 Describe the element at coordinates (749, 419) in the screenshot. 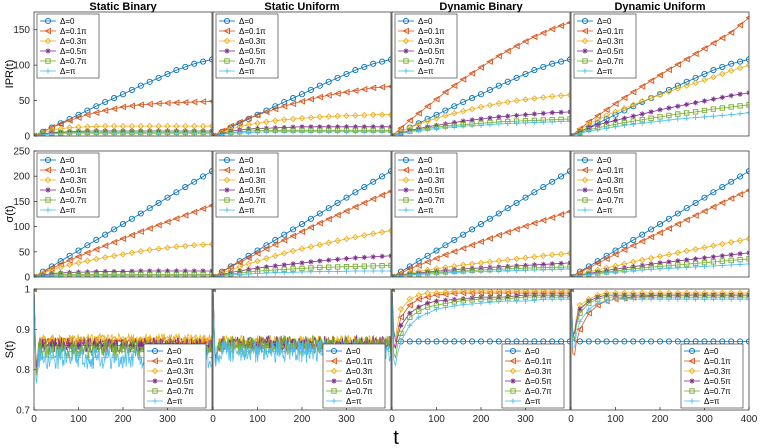

I see `x-tick-label: 400` at that location.